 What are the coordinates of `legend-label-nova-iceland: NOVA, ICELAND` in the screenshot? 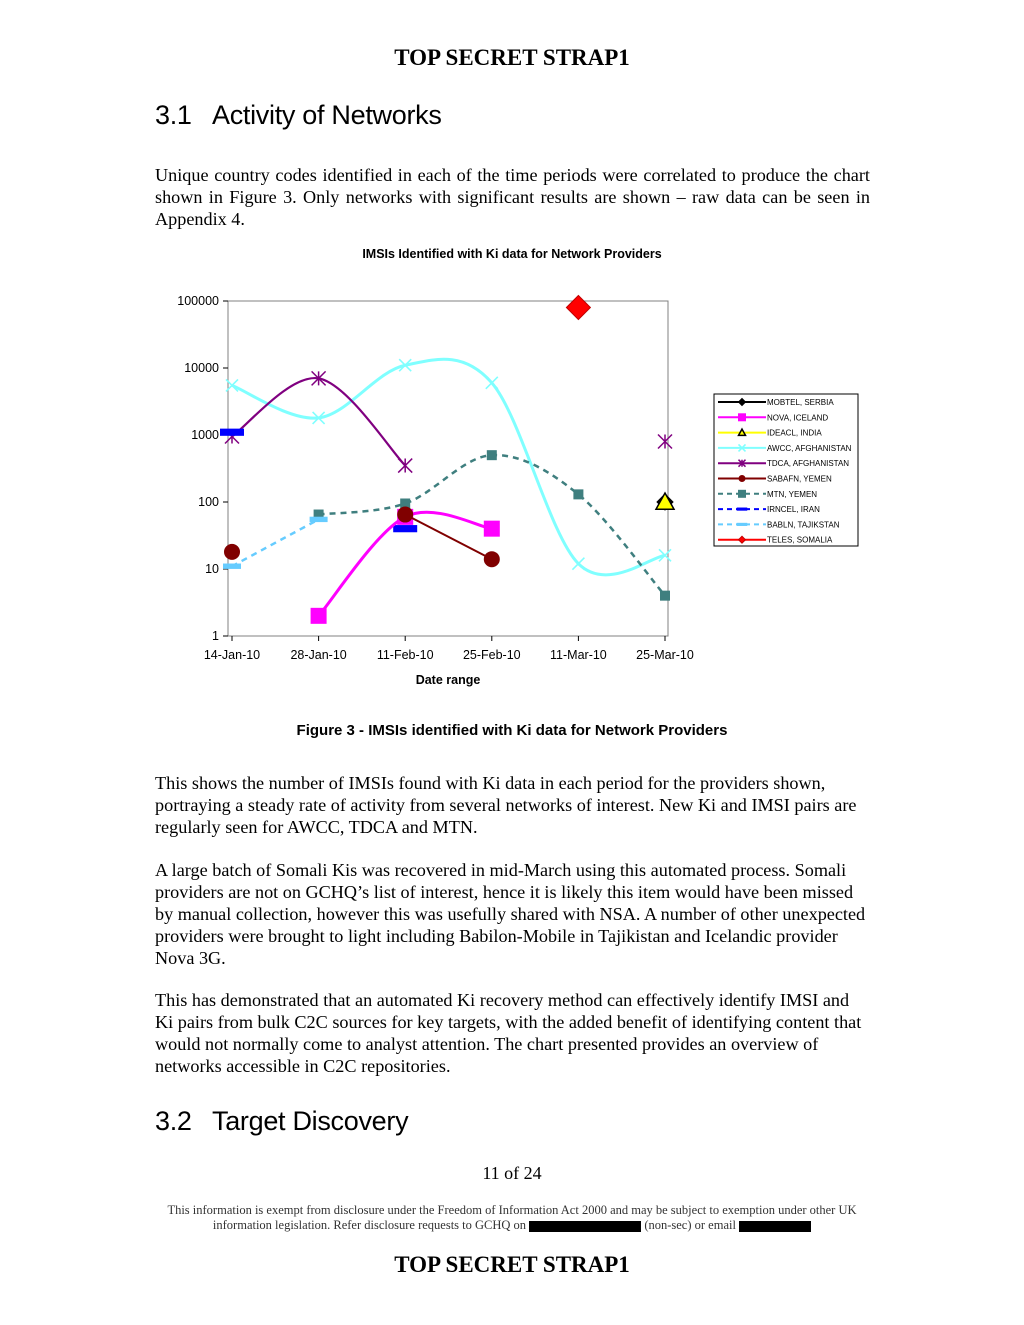 It's located at (797, 417).